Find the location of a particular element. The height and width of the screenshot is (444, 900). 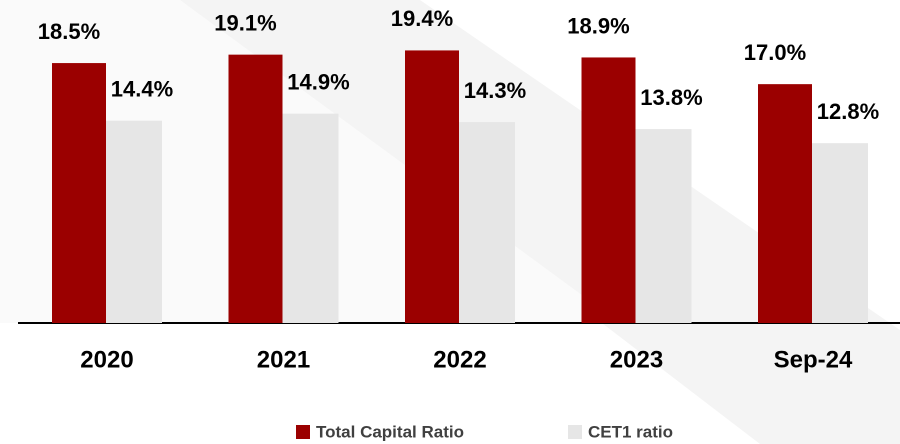

legend-label: Total Capital Ratio is located at coordinates (390, 431).